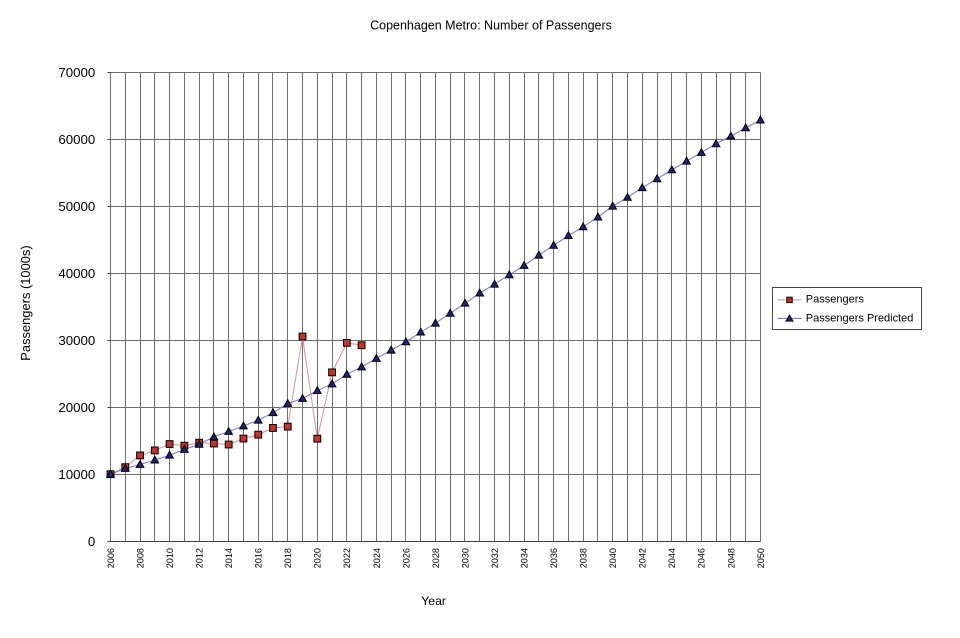 This screenshot has width=960, height=638. I want to click on svg-text: 2024, so click(377, 558).